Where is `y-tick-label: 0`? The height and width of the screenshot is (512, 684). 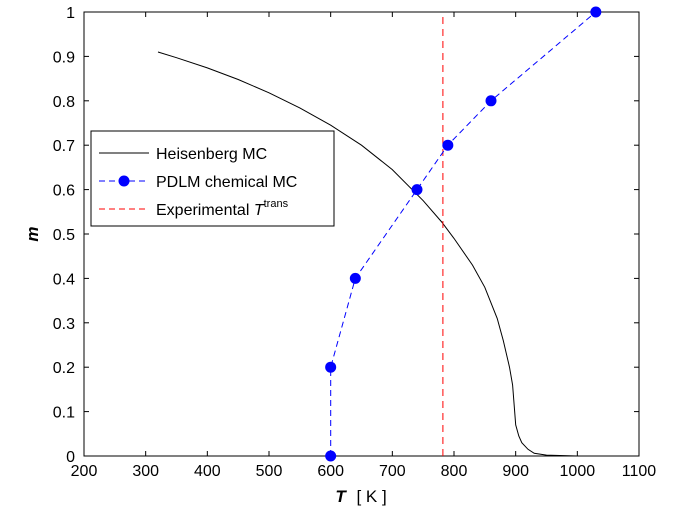
y-tick-label: 0 is located at coordinates (70, 457).